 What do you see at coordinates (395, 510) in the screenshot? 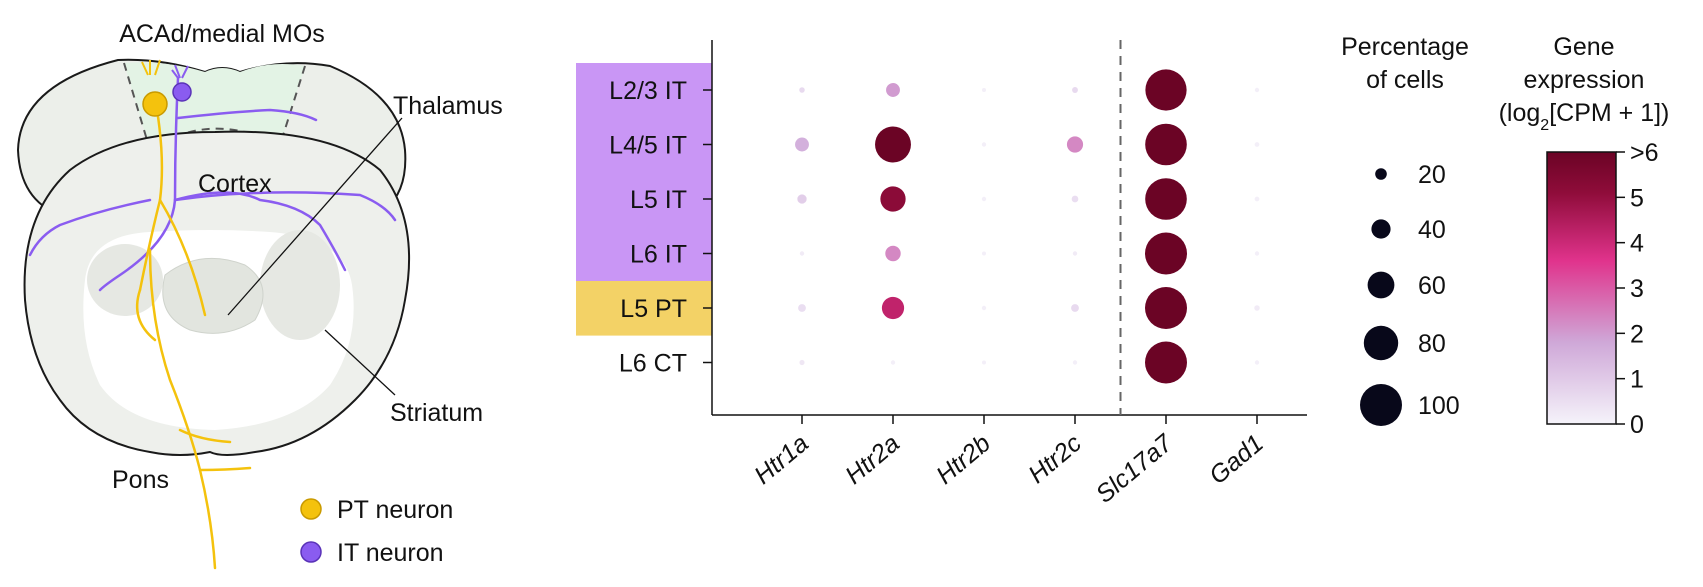
I see `pt-neuron-legend-label: PT neuron` at bounding box center [395, 510].